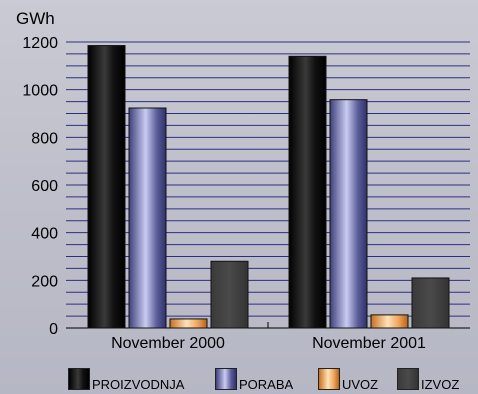 This screenshot has height=394, width=478. What do you see at coordinates (44, 186) in the screenshot?
I see `y-tick-label: 600` at bounding box center [44, 186].